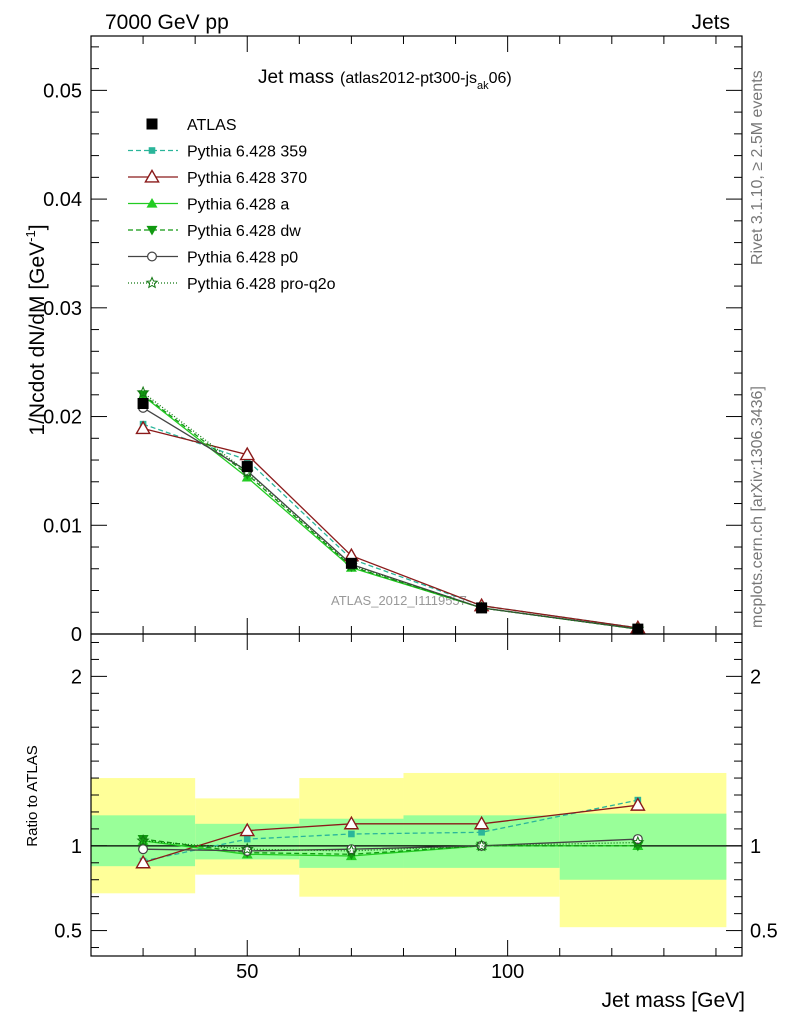 This screenshot has height=1024, width=786. What do you see at coordinates (30, 236) in the screenshot?
I see `y-axis-label-sup: -1` at bounding box center [30, 236].